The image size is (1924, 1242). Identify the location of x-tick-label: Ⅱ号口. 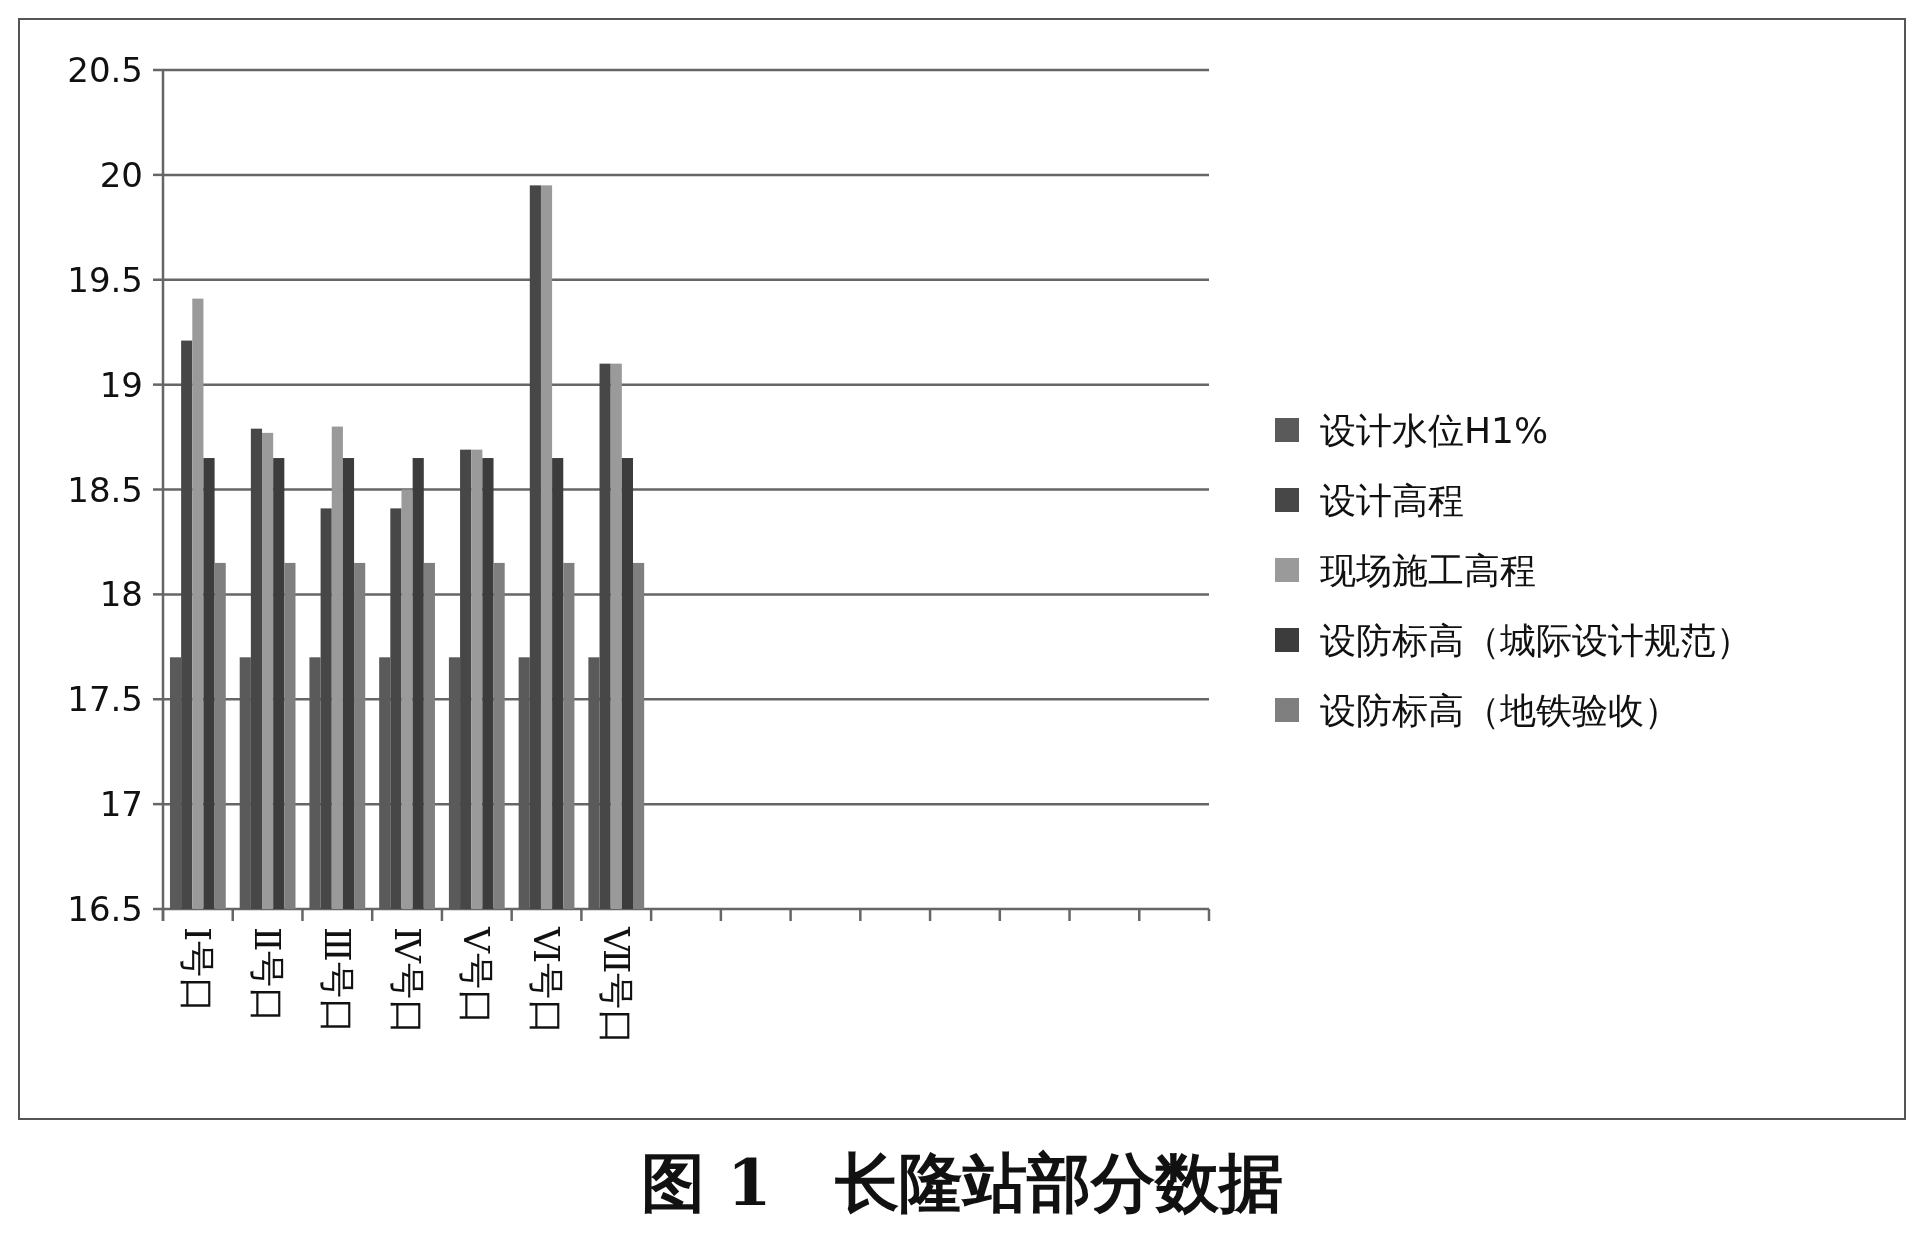
(268, 975).